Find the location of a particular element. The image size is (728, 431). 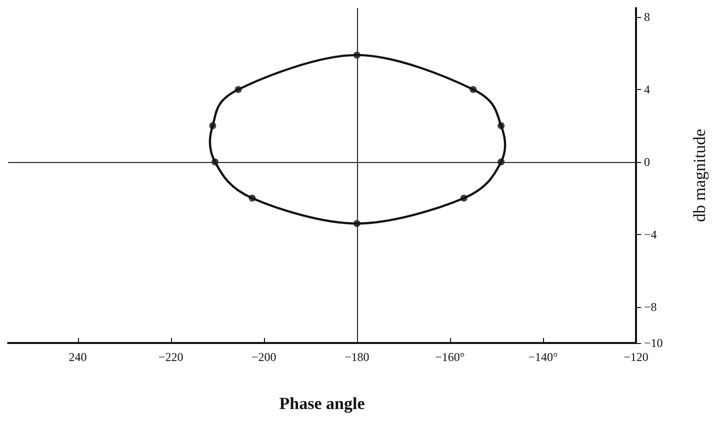

x-tick-label: −140° is located at coordinates (543, 357).